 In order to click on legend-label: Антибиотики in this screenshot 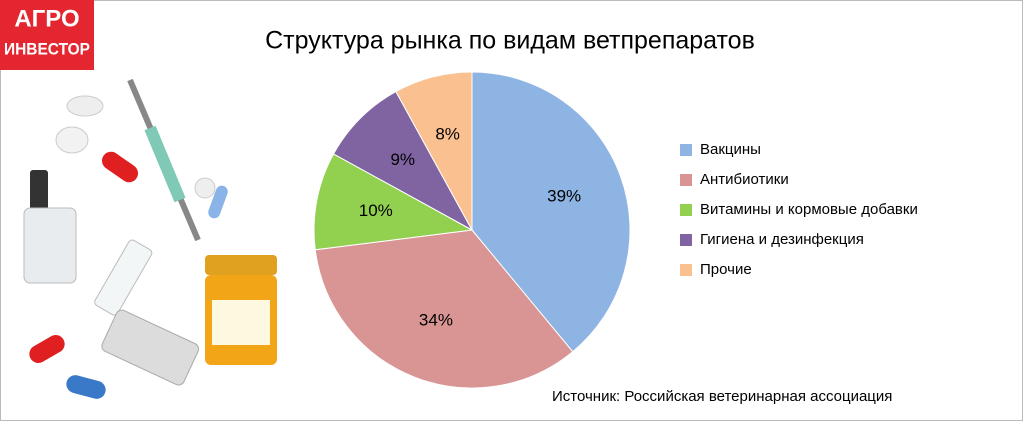, I will do `click(744, 179)`.